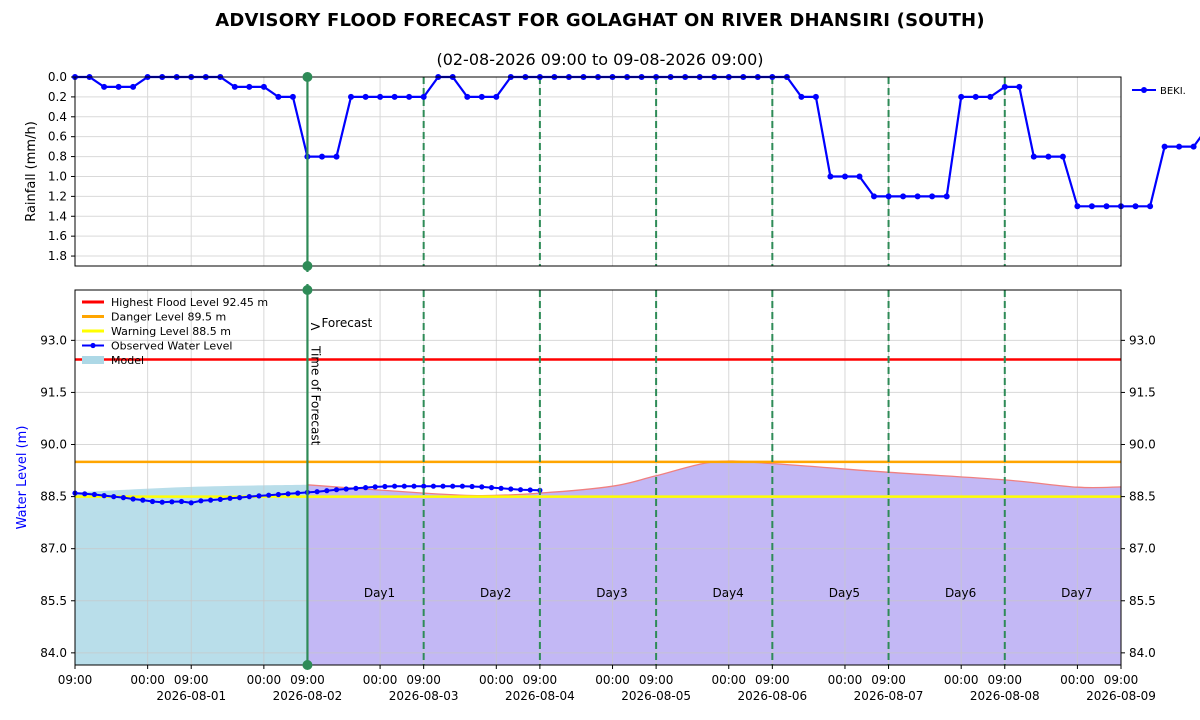 Image resolution: width=1200 pixels, height=720 pixels. I want to click on panel-gap-mask, so click(307, 278).